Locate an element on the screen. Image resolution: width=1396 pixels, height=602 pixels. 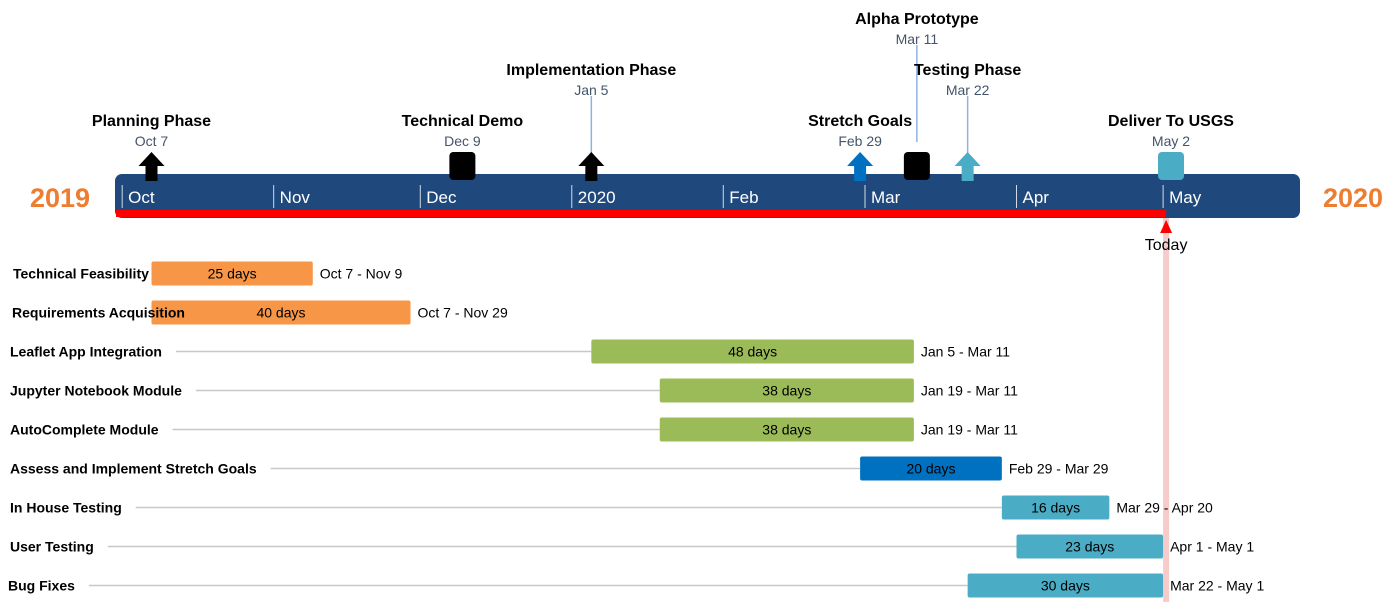
year-label-right: 2020 is located at coordinates (1353, 198).